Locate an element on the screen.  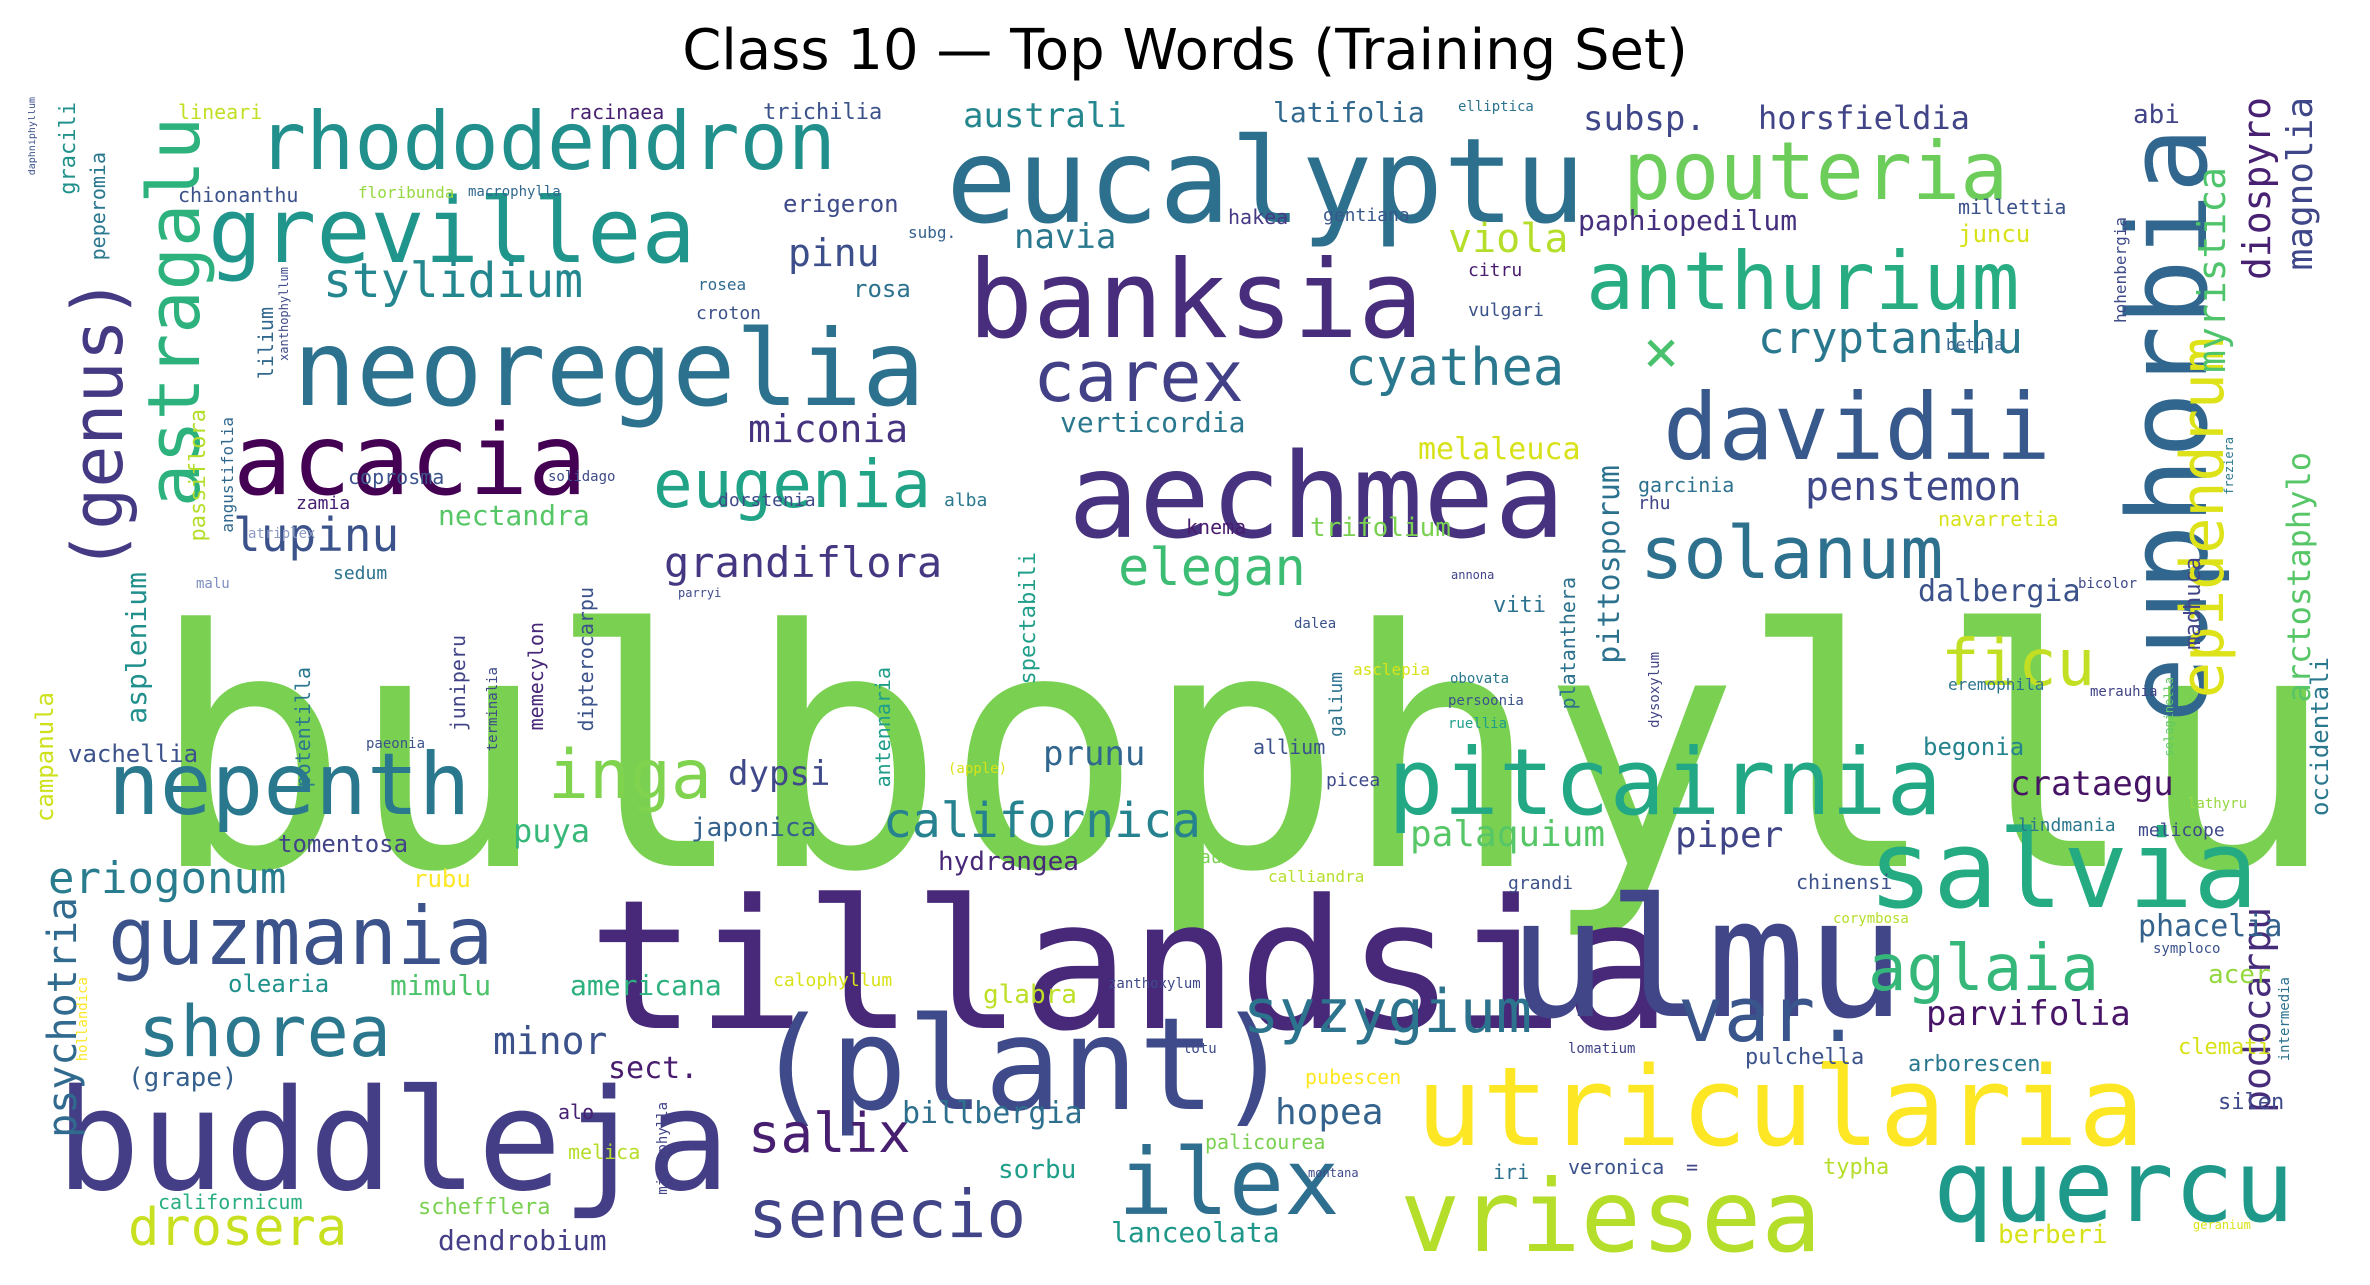
word-15: ilex is located at coordinates (1229, 1182).